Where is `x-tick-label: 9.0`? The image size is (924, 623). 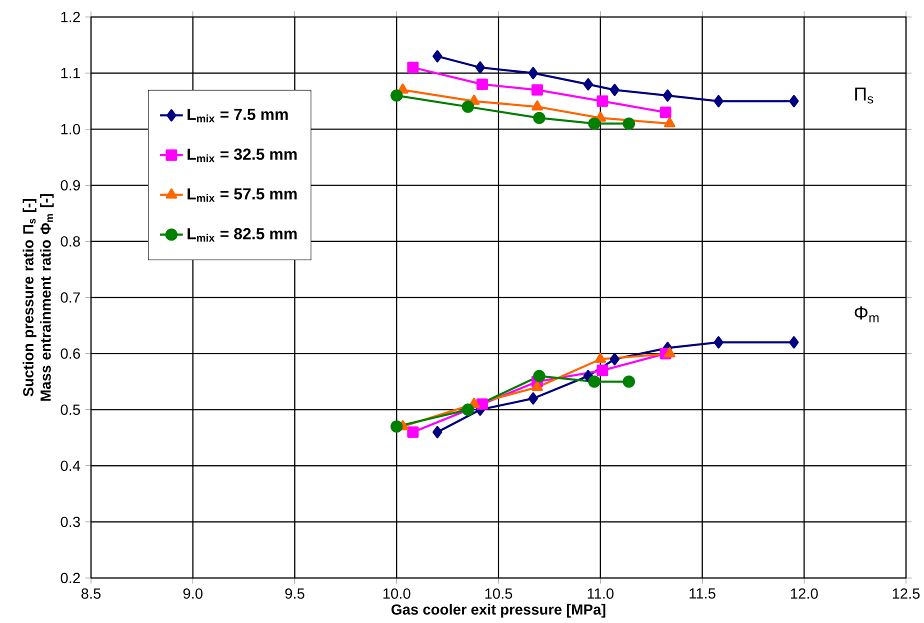 x-tick-label: 9.0 is located at coordinates (192, 593).